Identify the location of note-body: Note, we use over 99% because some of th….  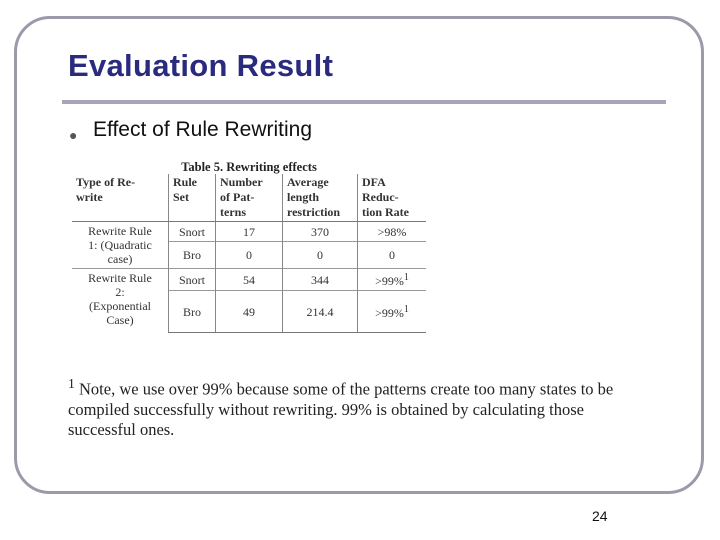
(341, 409).